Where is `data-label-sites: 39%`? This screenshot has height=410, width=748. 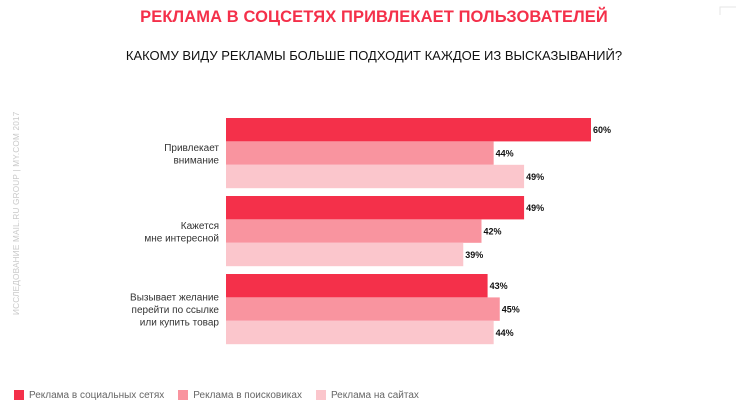
data-label-sites: 39% is located at coordinates (474, 255).